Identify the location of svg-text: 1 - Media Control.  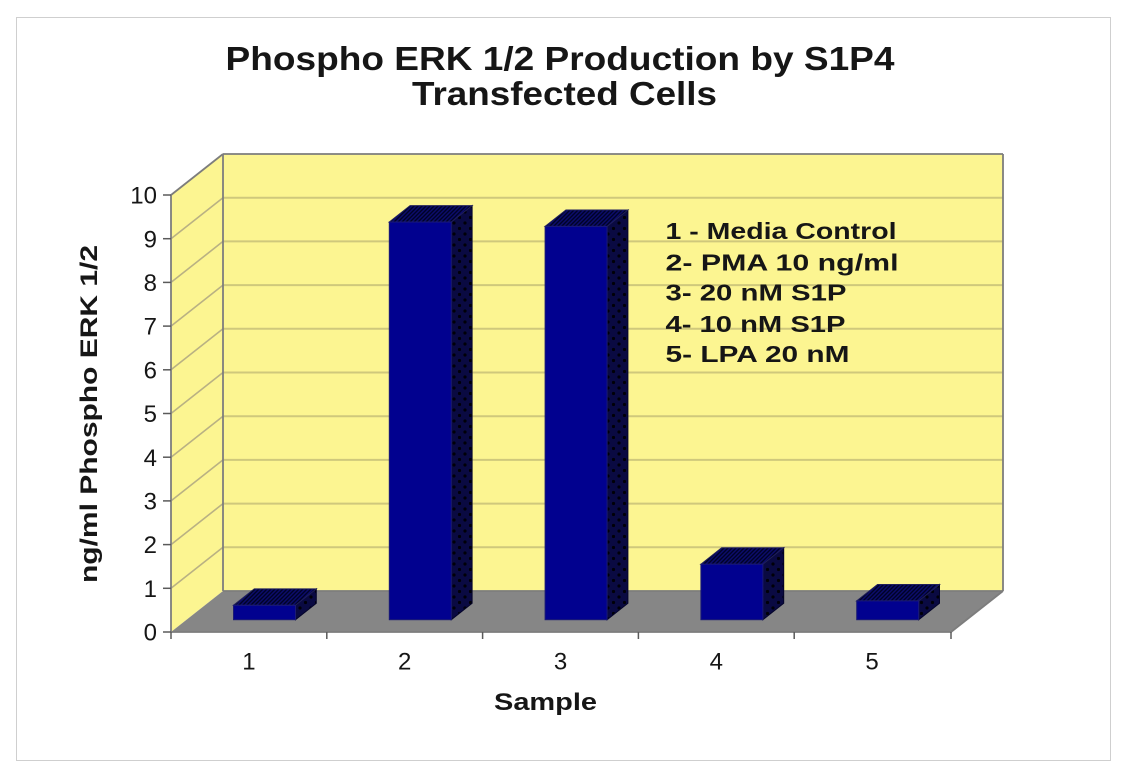
(781, 231).